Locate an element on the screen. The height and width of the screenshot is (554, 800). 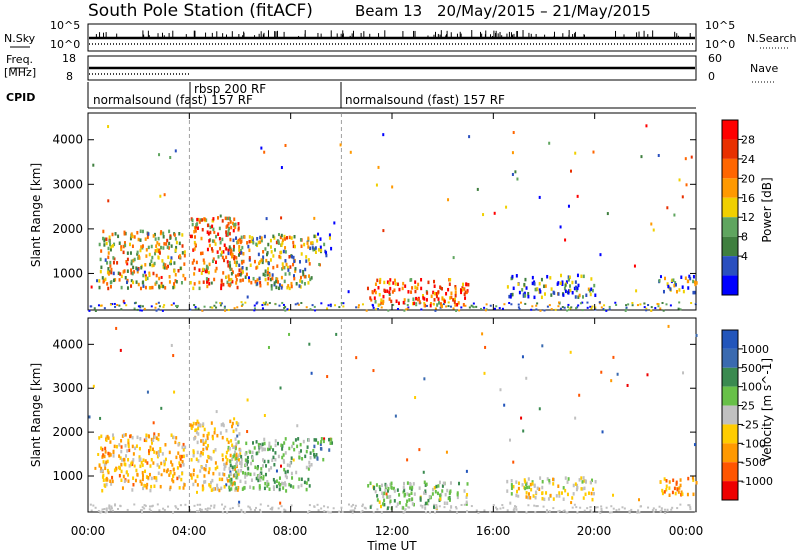
y-tick-label: 2000 is located at coordinates (67, 229).